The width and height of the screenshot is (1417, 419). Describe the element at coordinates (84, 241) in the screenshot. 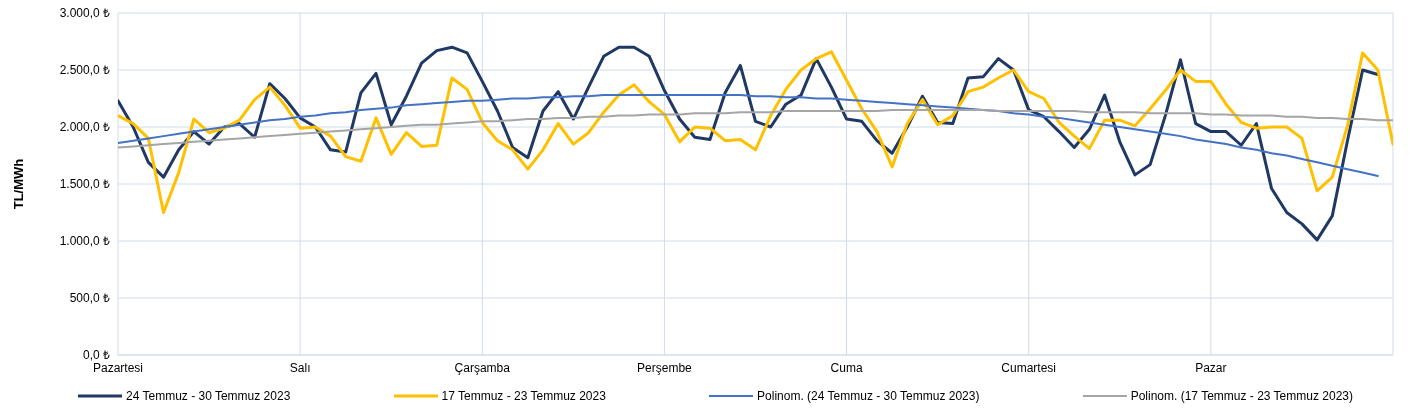

I see `y-tick-label: 1.000,0 ₺` at that location.